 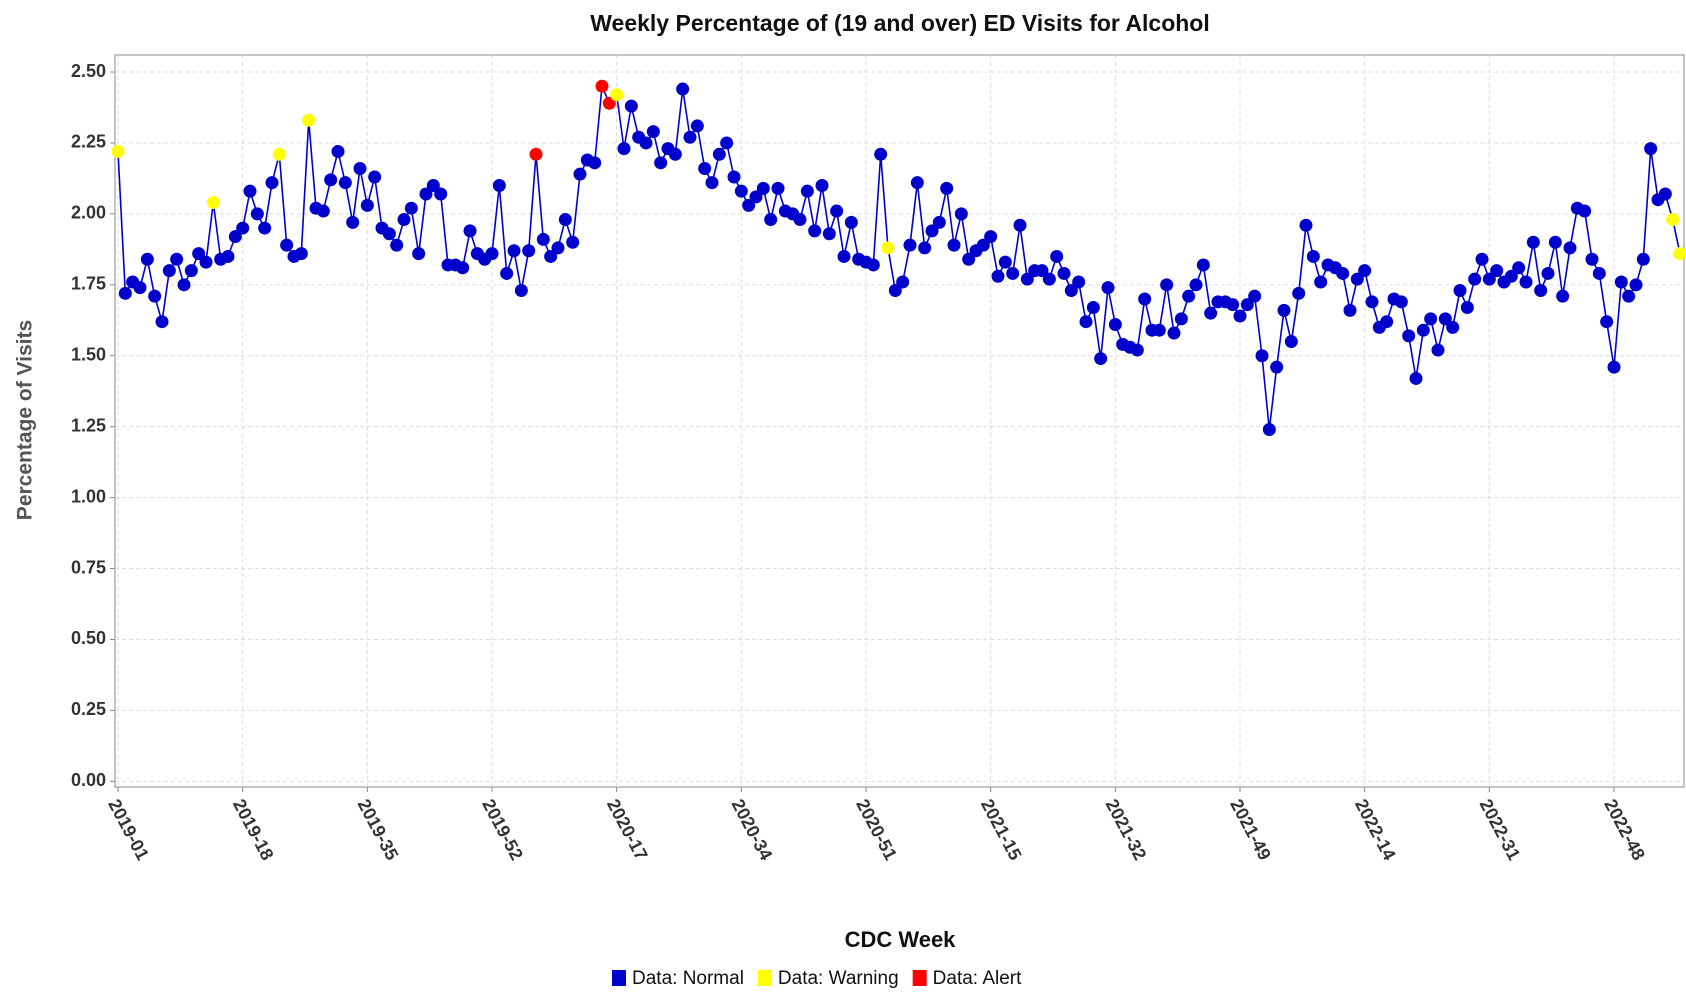 What do you see at coordinates (1500, 830) in the screenshot?
I see `x-tick-label: 2022-31` at bounding box center [1500, 830].